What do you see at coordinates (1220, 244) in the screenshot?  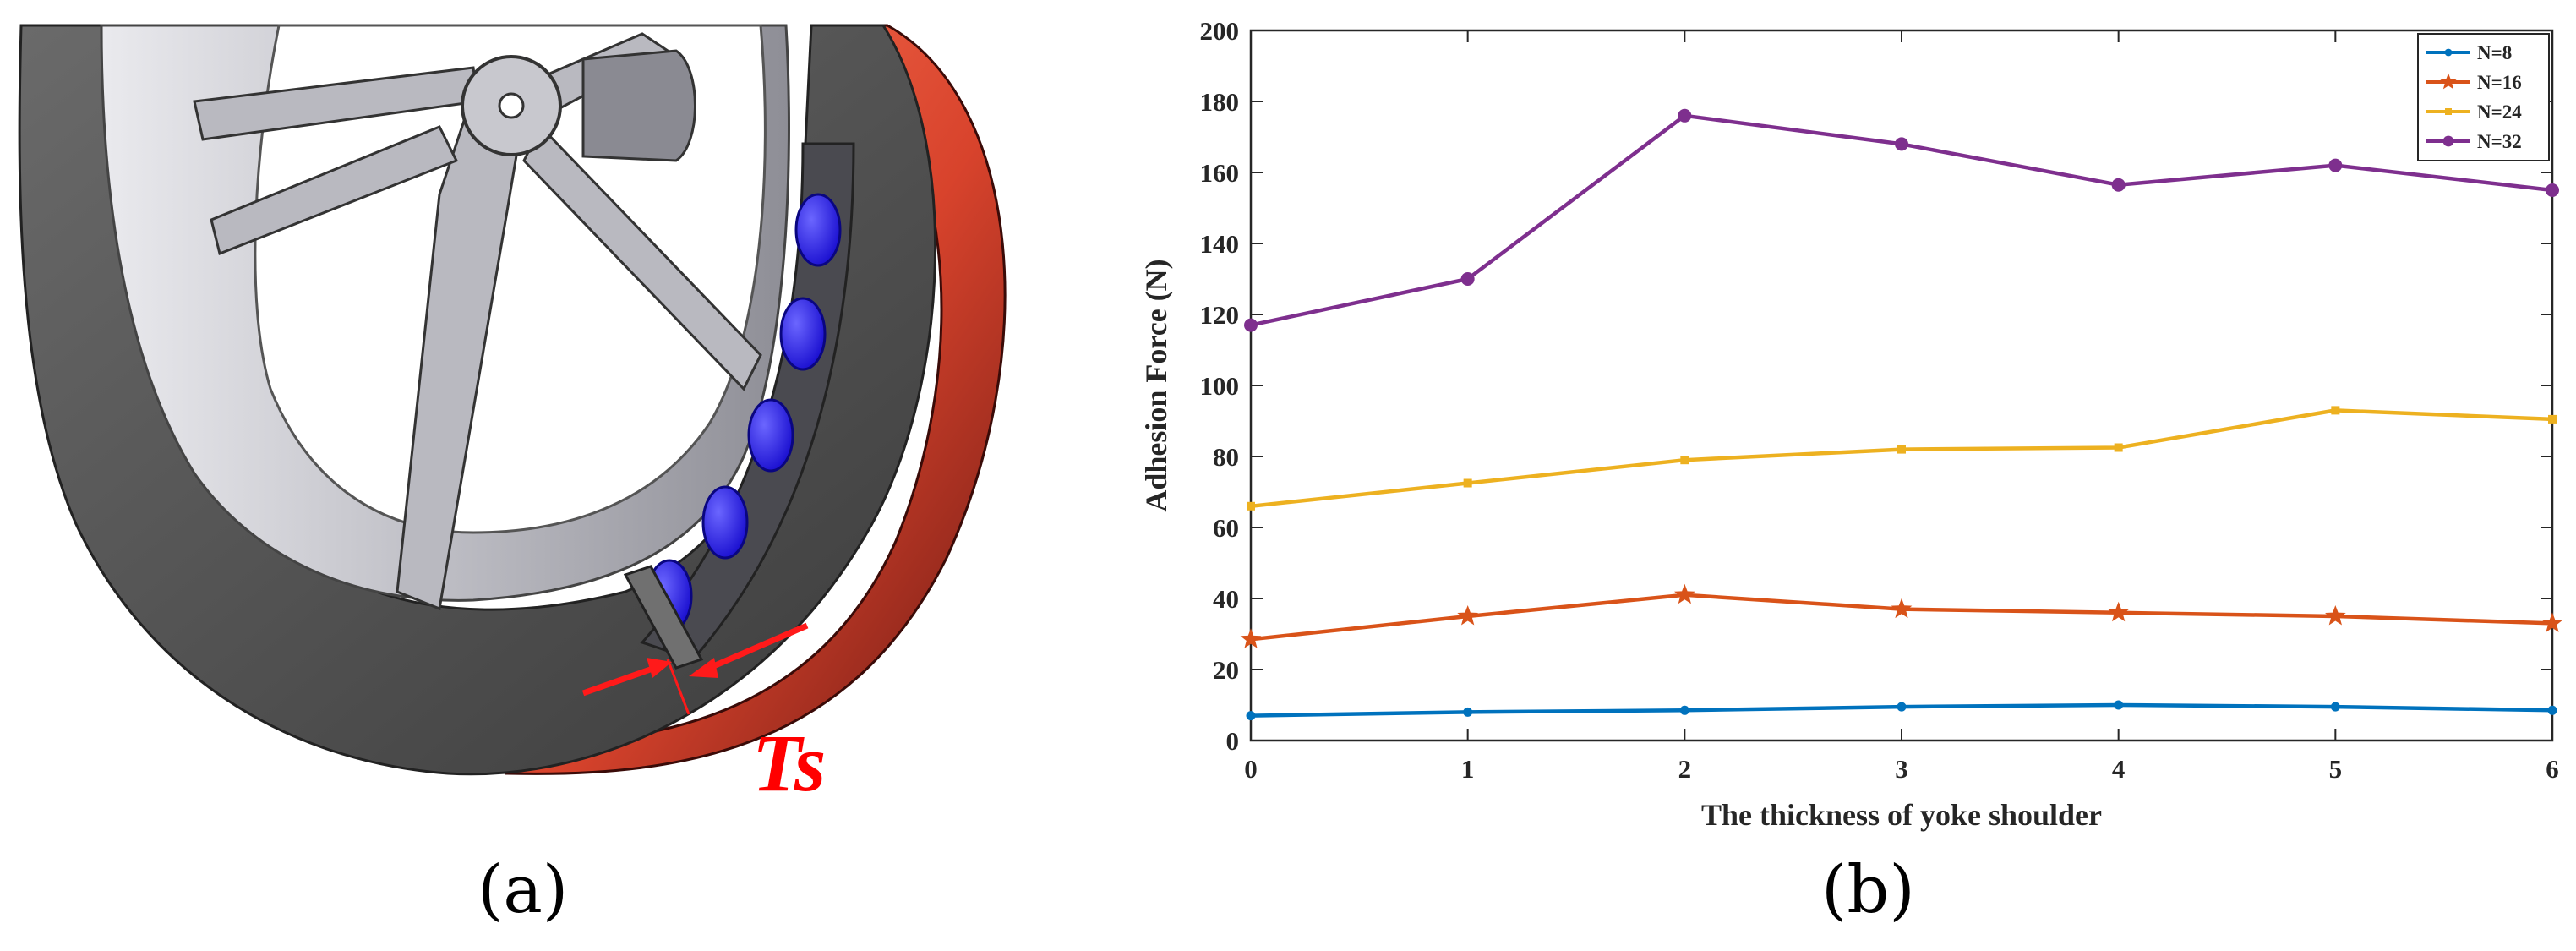 I see `y-tick-label: 140` at bounding box center [1220, 244].